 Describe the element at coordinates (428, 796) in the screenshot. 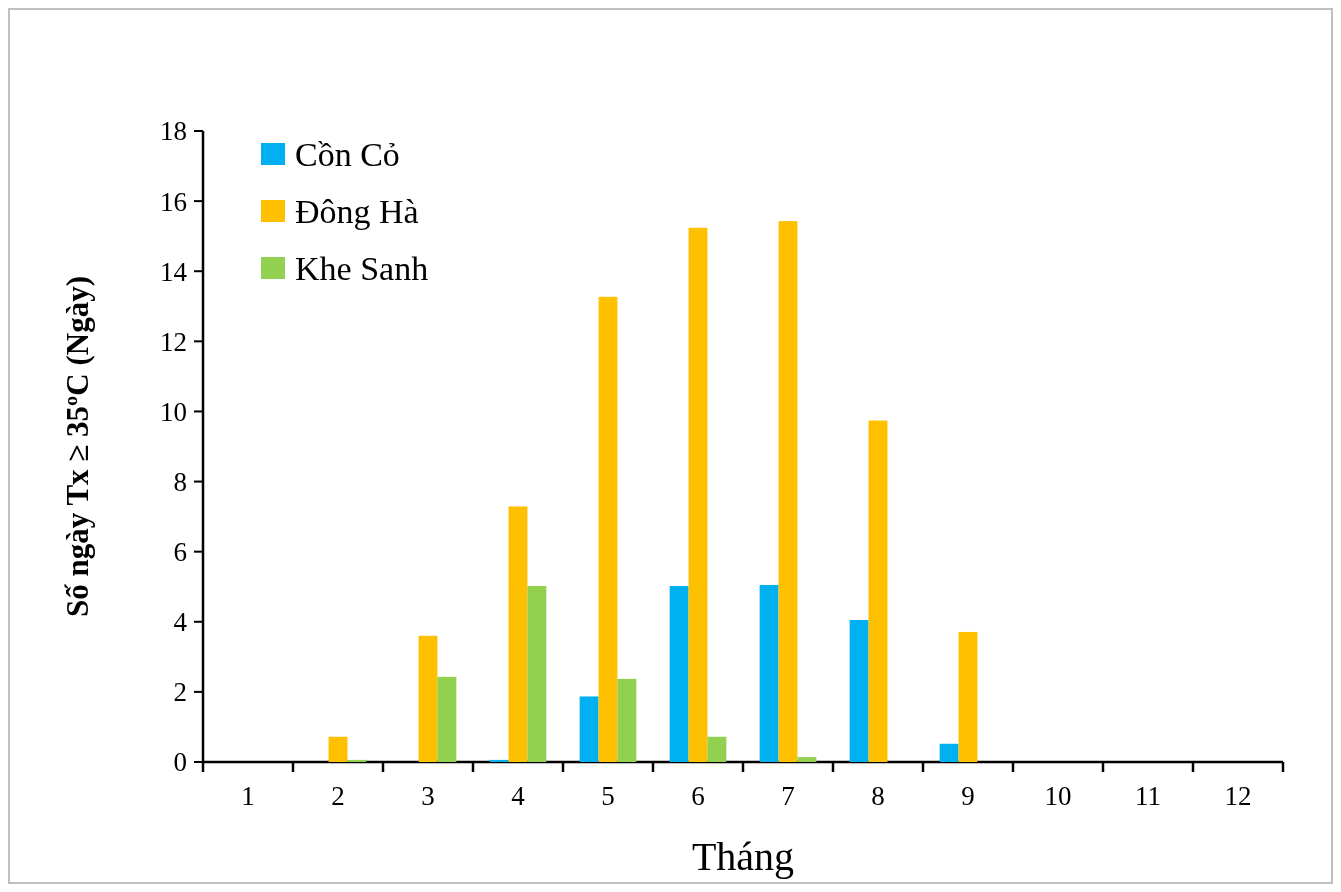

I see `x-tick-label: 3` at that location.